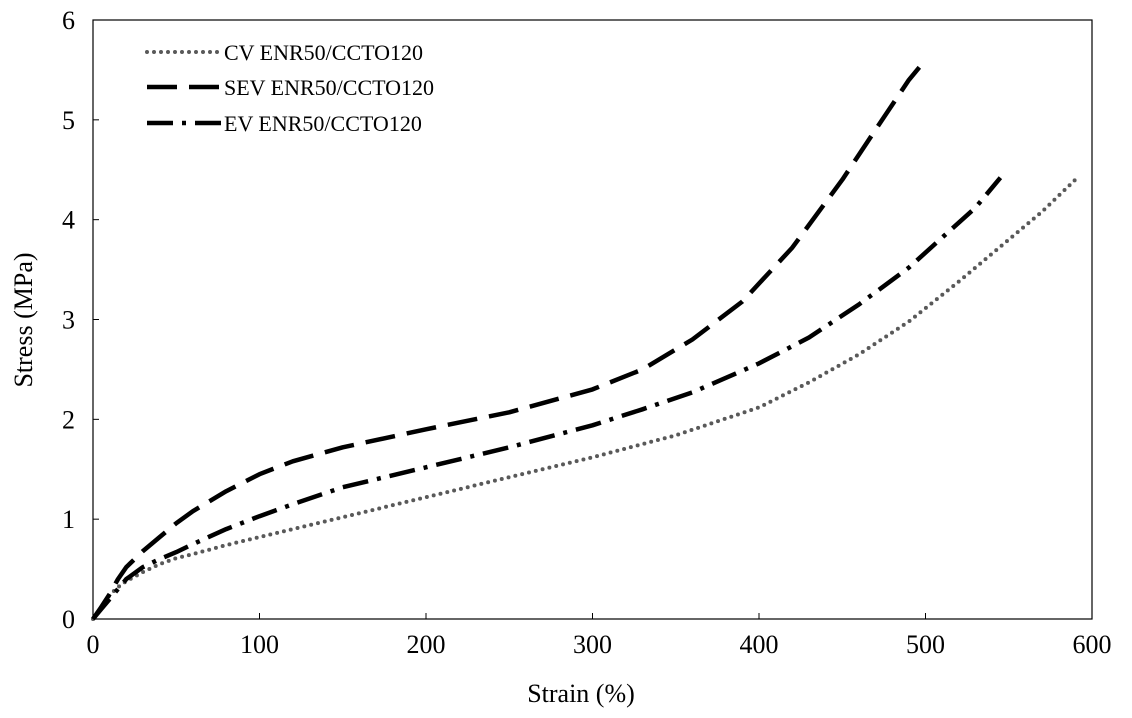 Image resolution: width=1132 pixels, height=718 pixels. Describe the element at coordinates (68, 20) in the screenshot. I see `y-tick-label: 6` at that location.